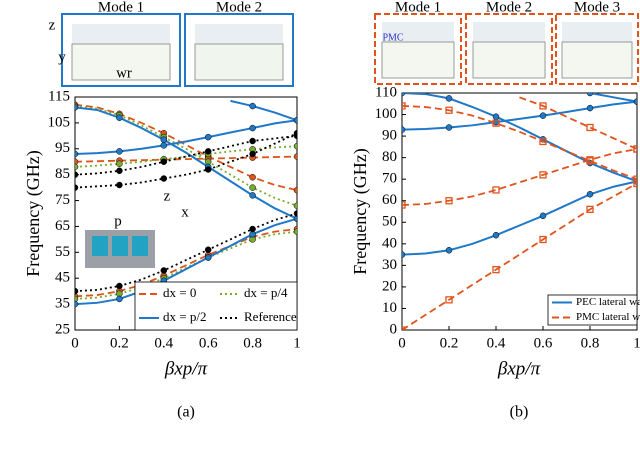 This screenshot has width=640, height=466. I want to click on y-tick-label: 35, so click(62, 304).